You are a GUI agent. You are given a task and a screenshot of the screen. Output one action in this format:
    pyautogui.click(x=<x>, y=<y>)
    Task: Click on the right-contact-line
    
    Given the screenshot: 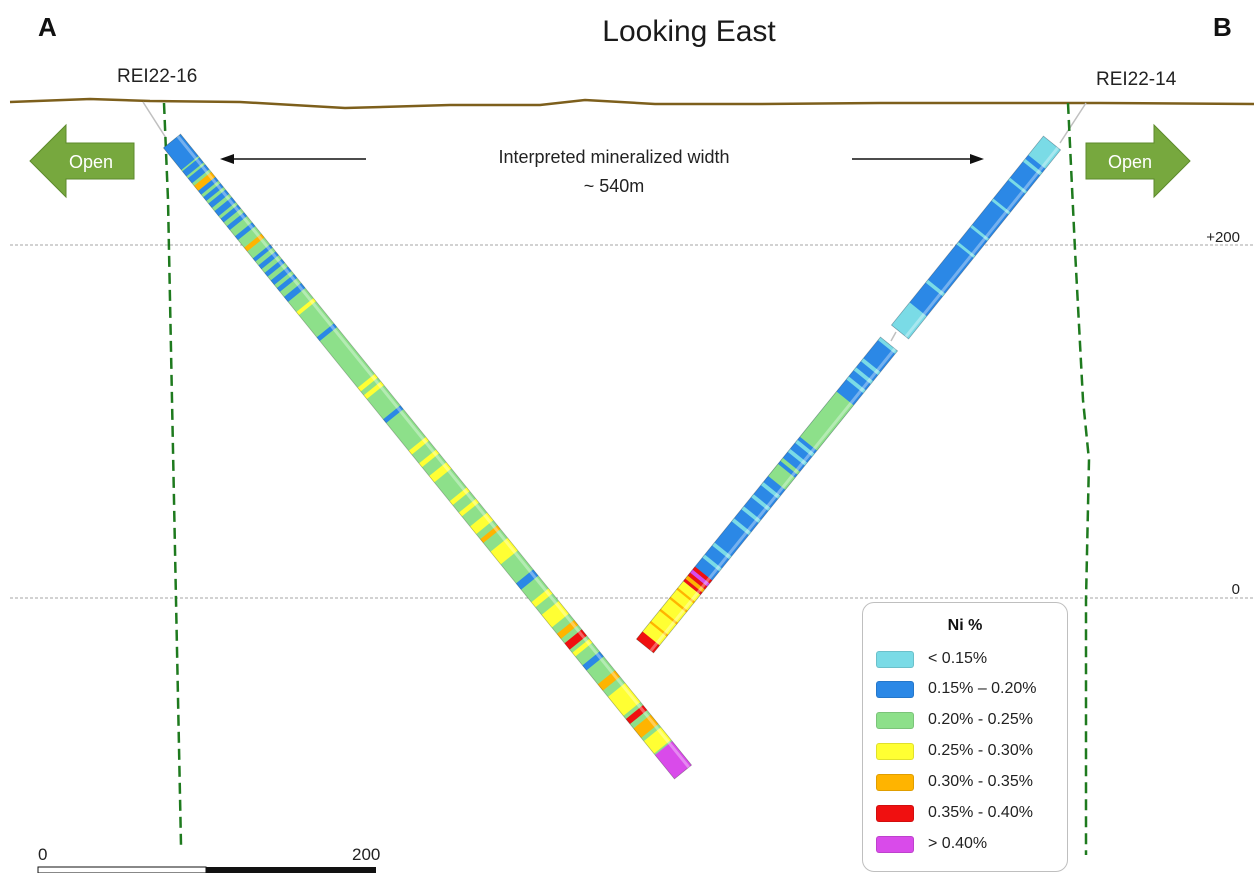 What is the action you would take?
    pyautogui.click(x=1078, y=478)
    